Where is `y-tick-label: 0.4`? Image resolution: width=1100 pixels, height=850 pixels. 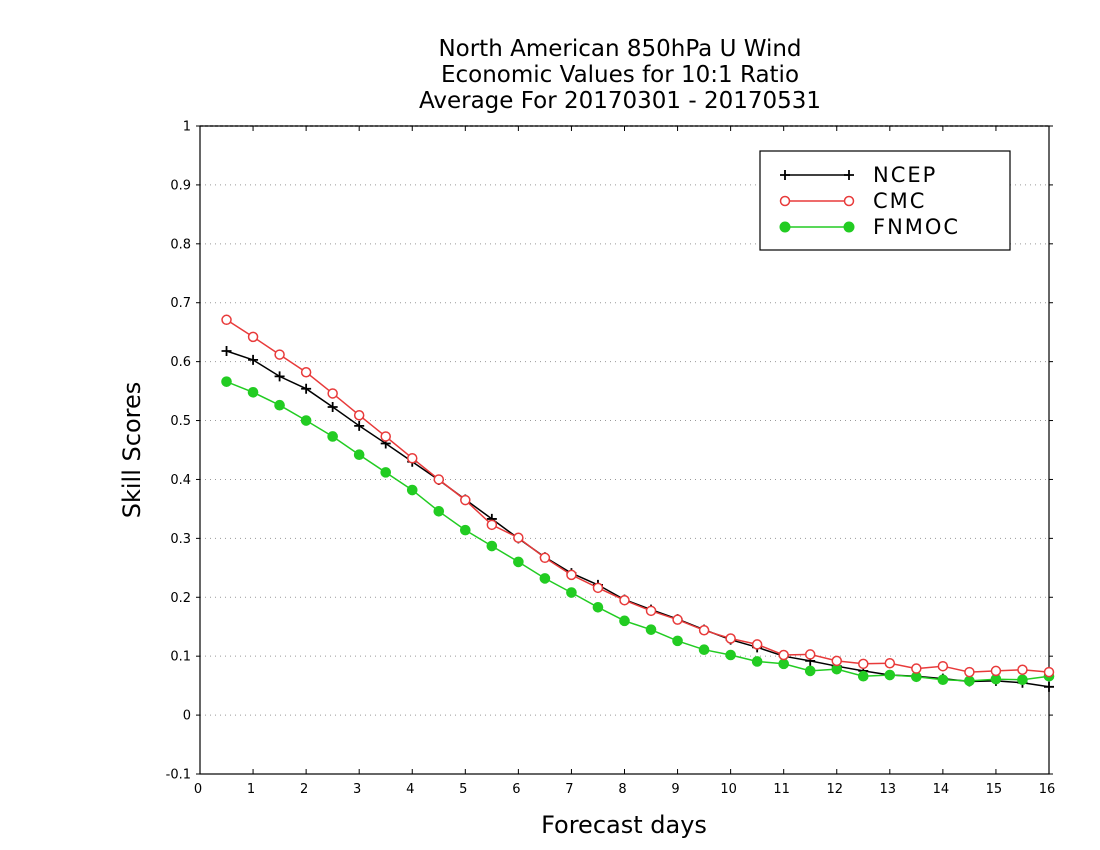 y-tick-label: 0.4 is located at coordinates (180, 480).